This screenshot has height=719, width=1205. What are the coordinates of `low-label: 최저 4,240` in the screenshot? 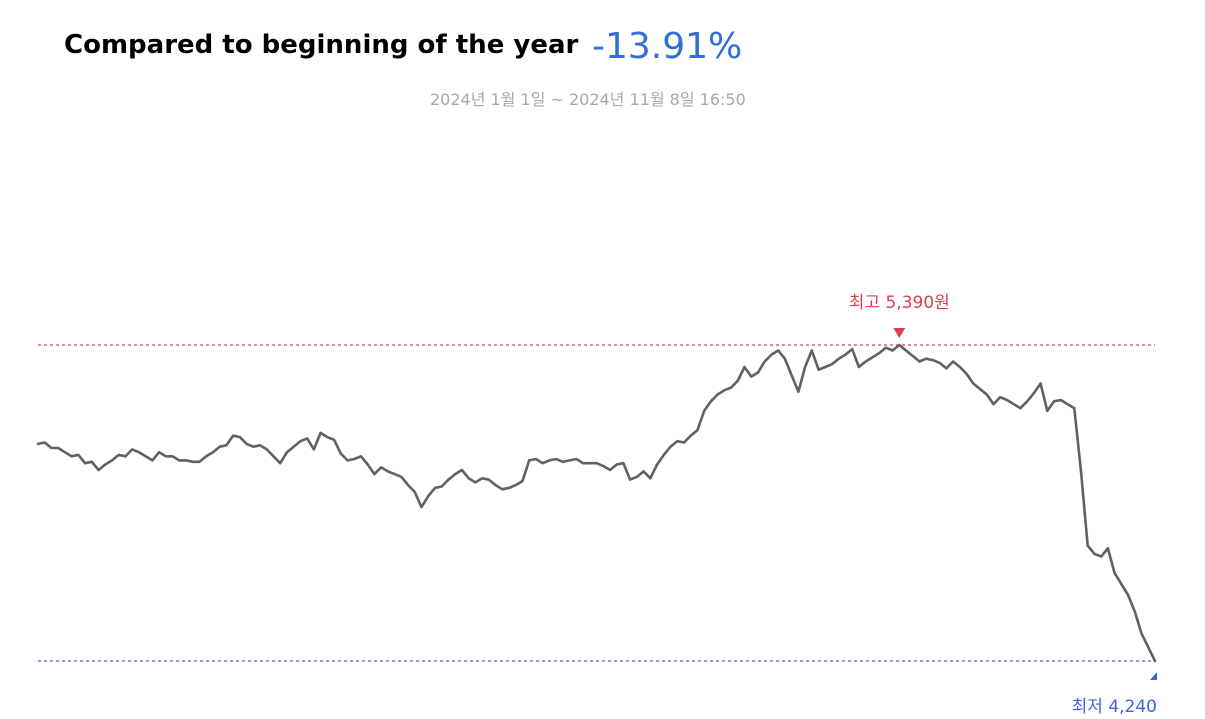 It's located at (1114, 707).